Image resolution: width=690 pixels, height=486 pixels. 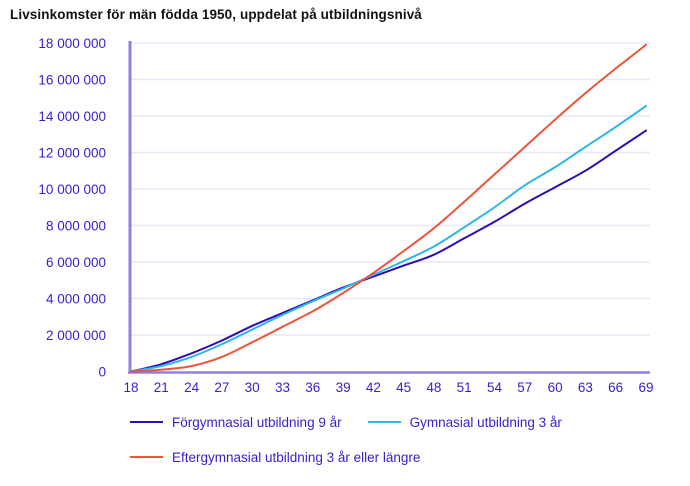 I want to click on x-tick-label: 30, so click(x=252, y=387).